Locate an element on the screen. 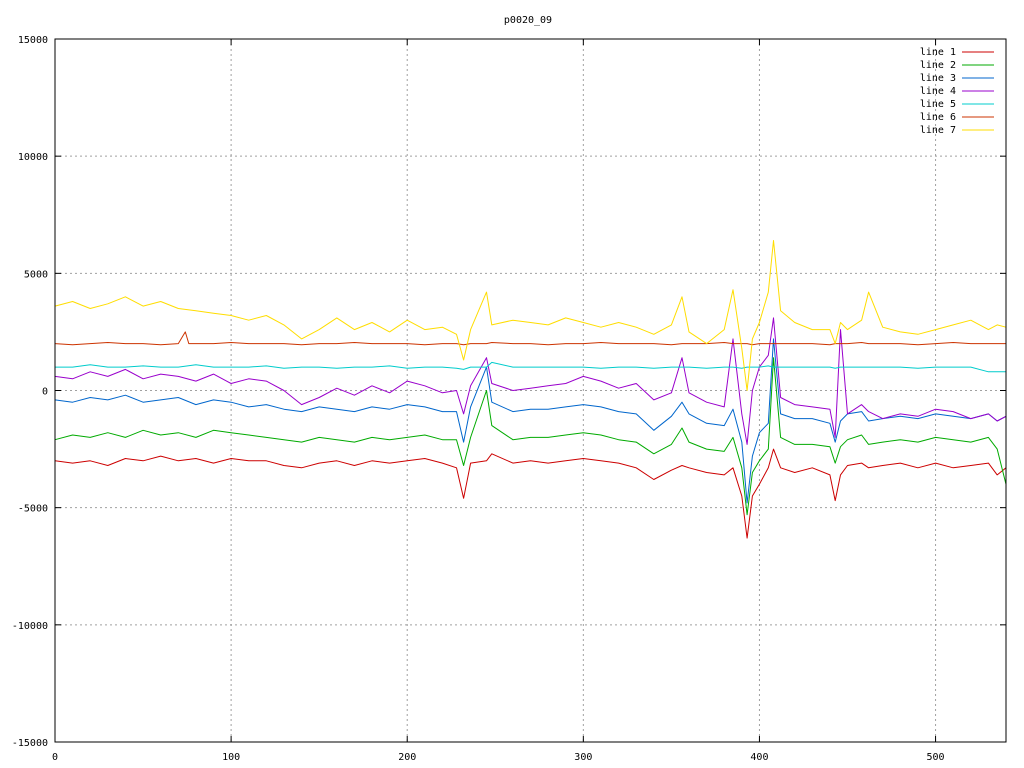 The image size is (1024, 768). legend-label: line 3 is located at coordinates (938, 78).